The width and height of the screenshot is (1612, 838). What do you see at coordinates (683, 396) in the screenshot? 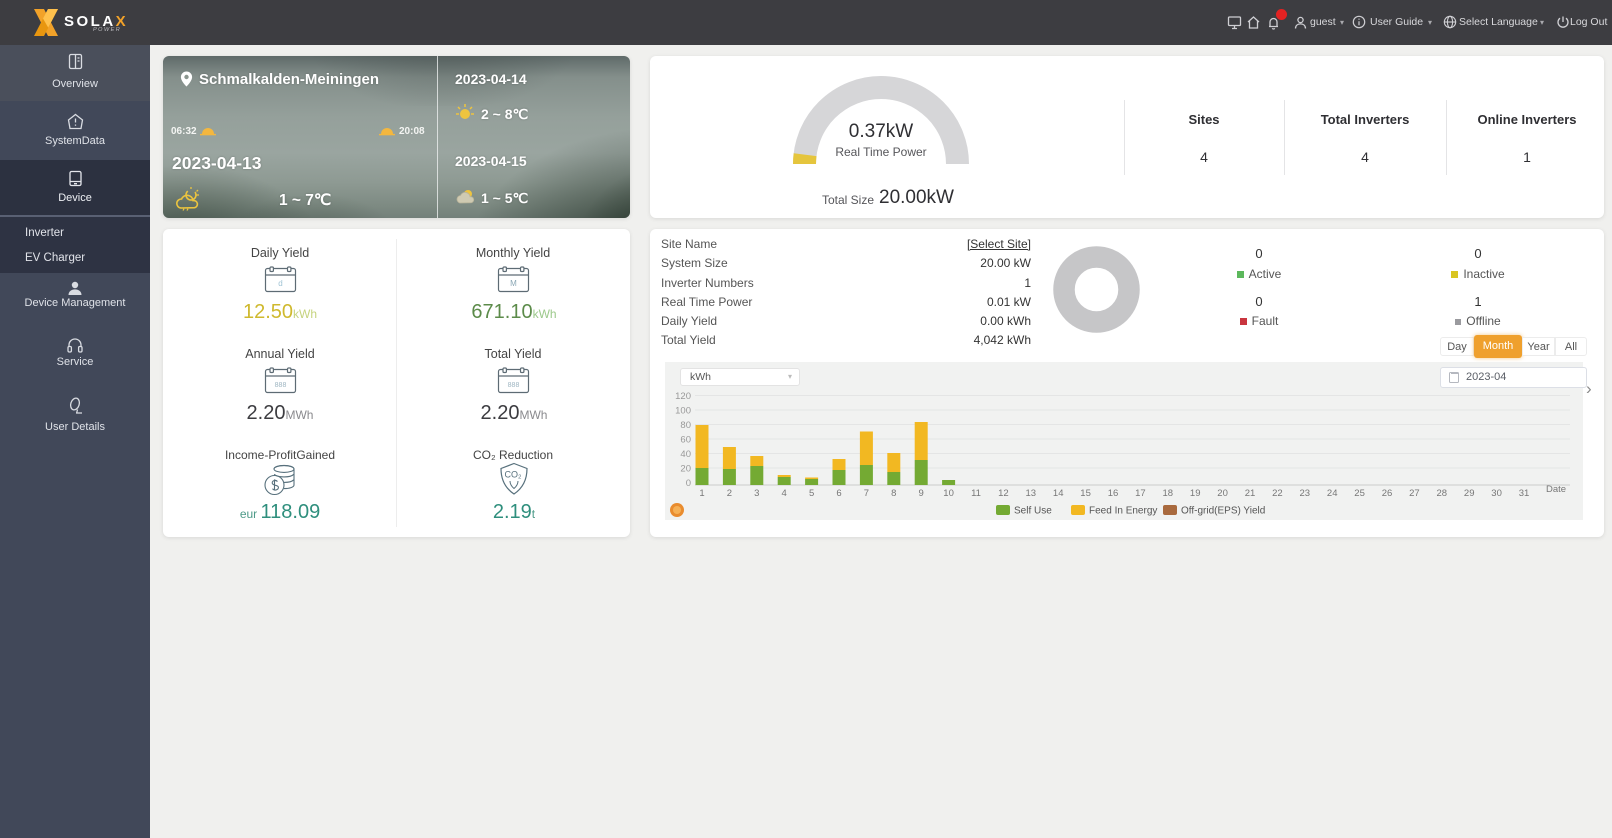
I see `svg-text: 120` at bounding box center [683, 396].